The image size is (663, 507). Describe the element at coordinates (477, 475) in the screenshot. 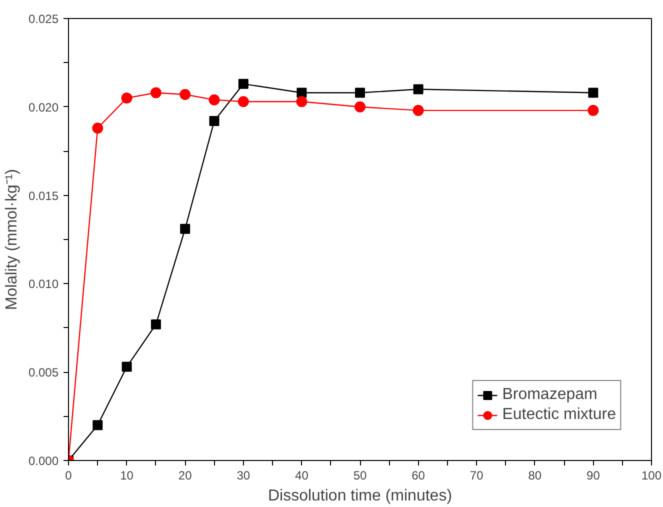

I see `x-tick-label: 70` at that location.